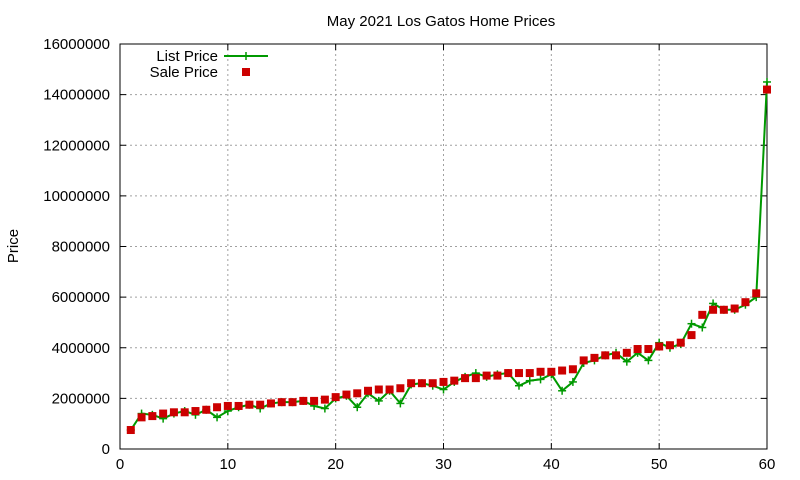 Image resolution: width=800 pixels, height=480 pixels. What do you see at coordinates (227, 464) in the screenshot?
I see `x-tick-label: 10` at bounding box center [227, 464].